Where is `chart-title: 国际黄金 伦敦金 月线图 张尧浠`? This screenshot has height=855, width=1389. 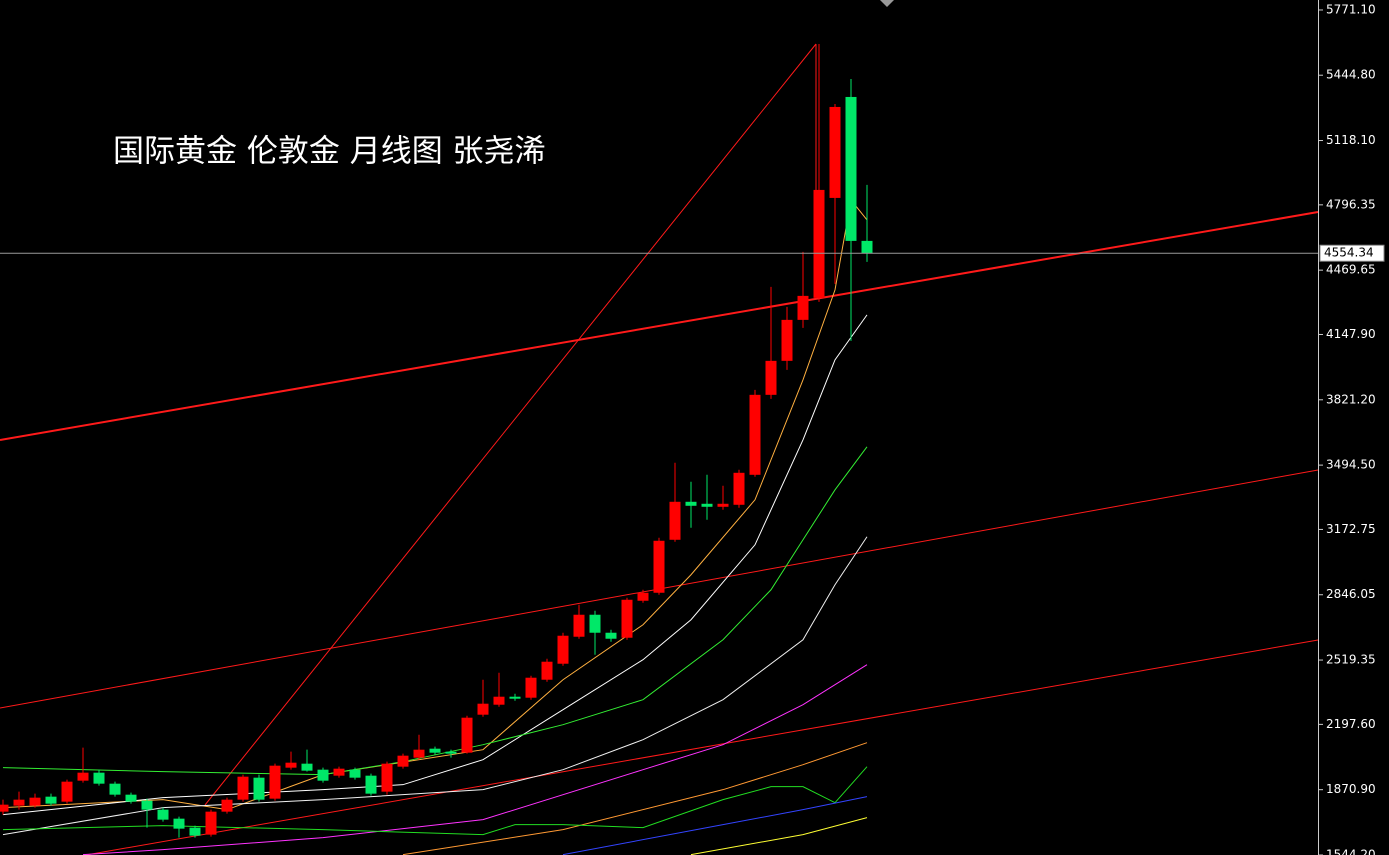 chart-title: 国际黄金 伦敦金 月线图 张尧浠 is located at coordinates (329, 152).